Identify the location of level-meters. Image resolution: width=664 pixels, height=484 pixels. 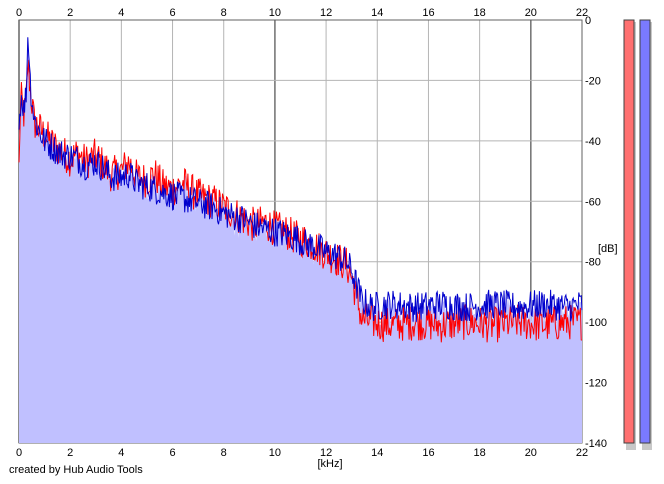
(637, 234).